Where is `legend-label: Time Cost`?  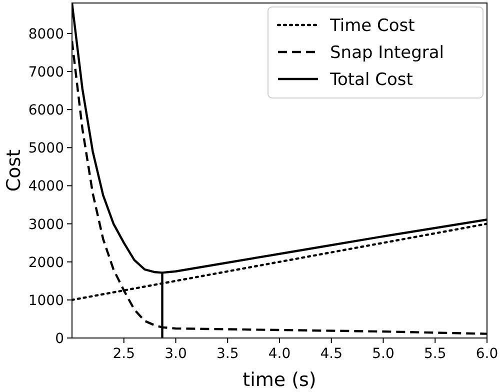 legend-label: Time Cost is located at coordinates (372, 26).